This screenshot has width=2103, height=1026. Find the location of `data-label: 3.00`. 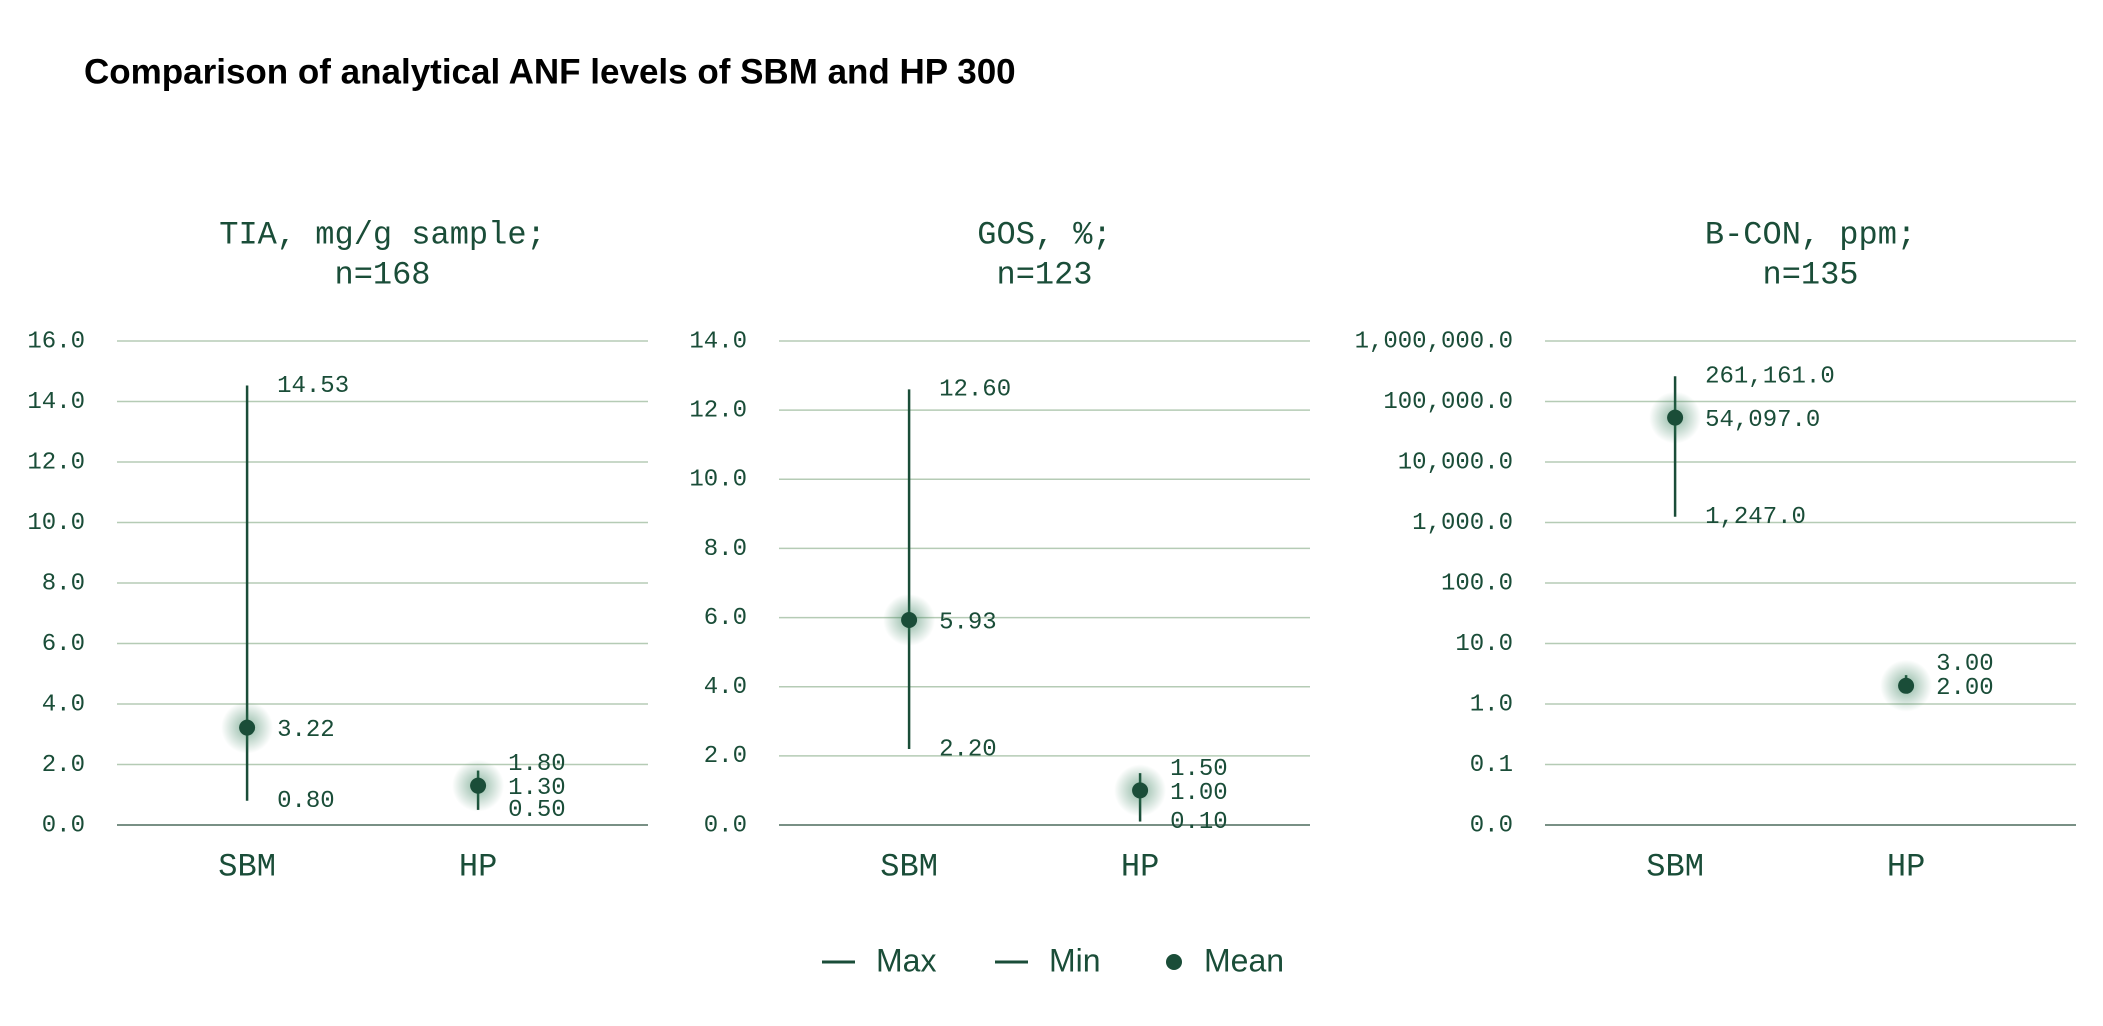

data-label: 3.00 is located at coordinates (1965, 664).